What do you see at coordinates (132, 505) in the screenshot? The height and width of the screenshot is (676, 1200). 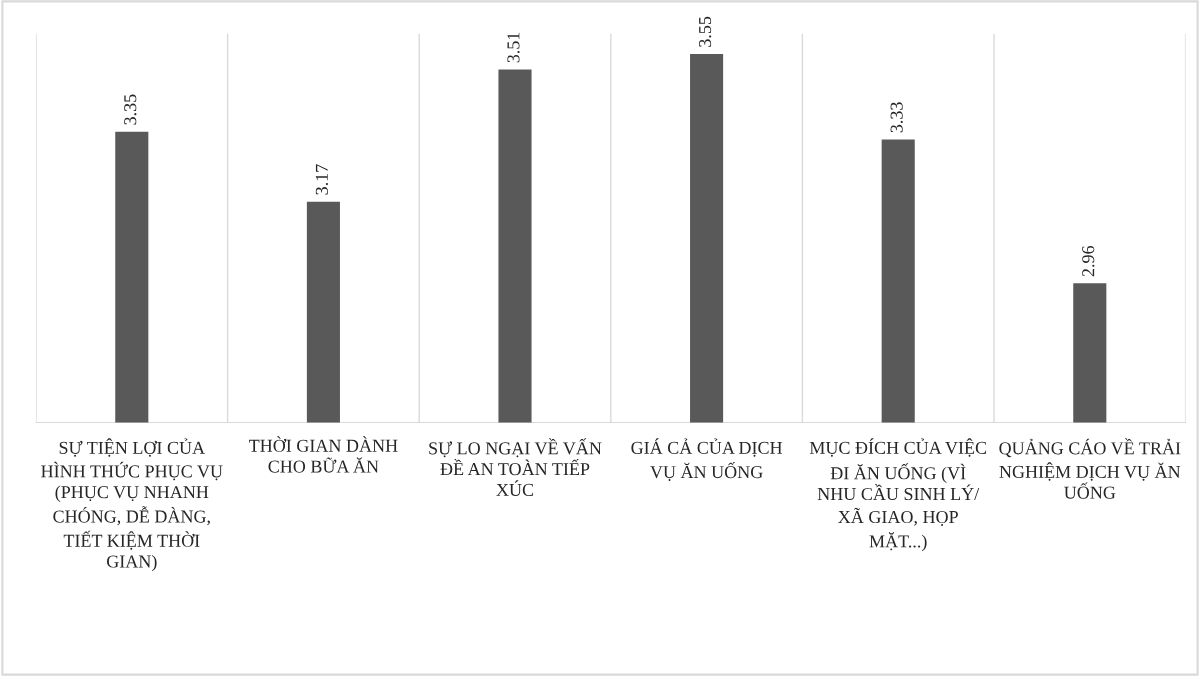 I see `x-tick-label: SỰ TIỆN LỢI CỦA HÌNH THỨC PHỤC VỤ (PHỤC VỤ NHANH CHÓNG, DỄ DÀNG, TIẾT KIỆM THỜI GIAN)` at bounding box center [132, 505].